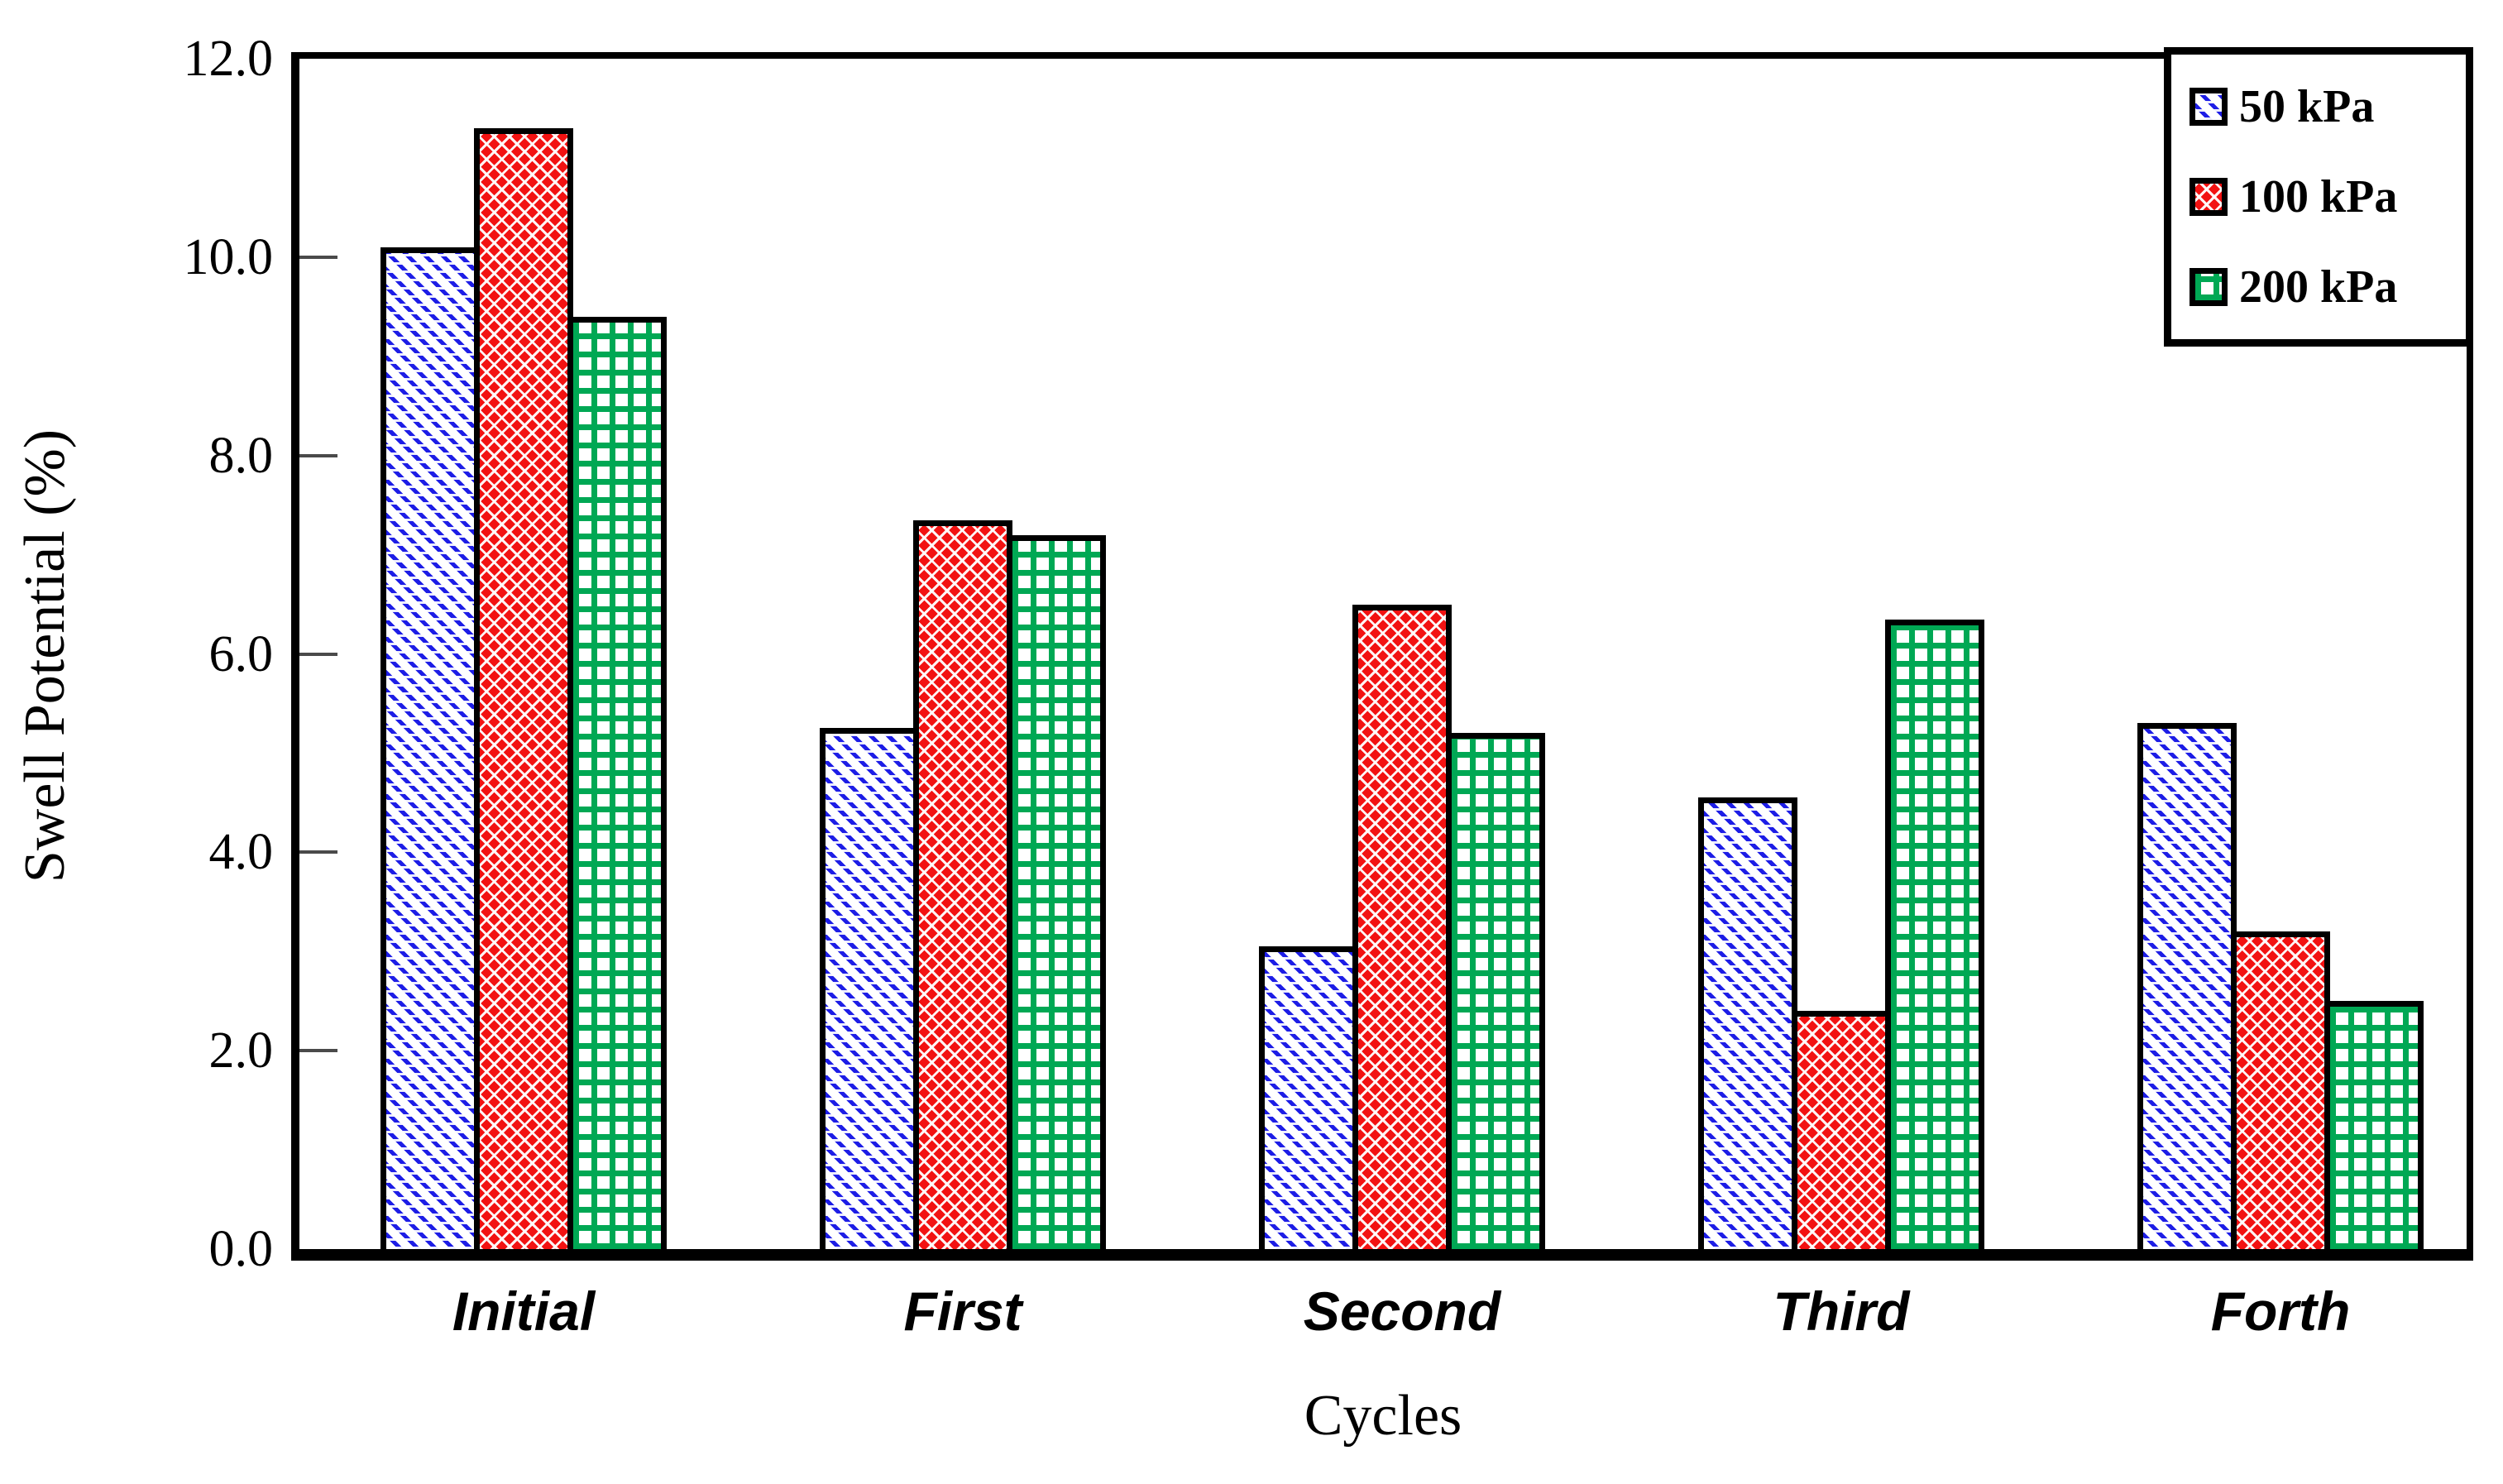  I want to click on bar-first-200kpa, so click(1056, 892).